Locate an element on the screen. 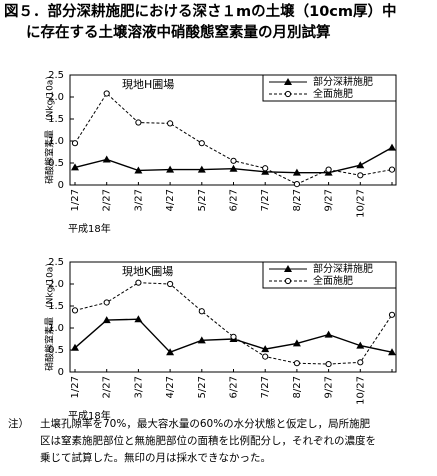  note-line: 土壌孔隙率を70%，最大容水量の60%の水分状態と仮定し，局所施肥 is located at coordinates (205, 423).